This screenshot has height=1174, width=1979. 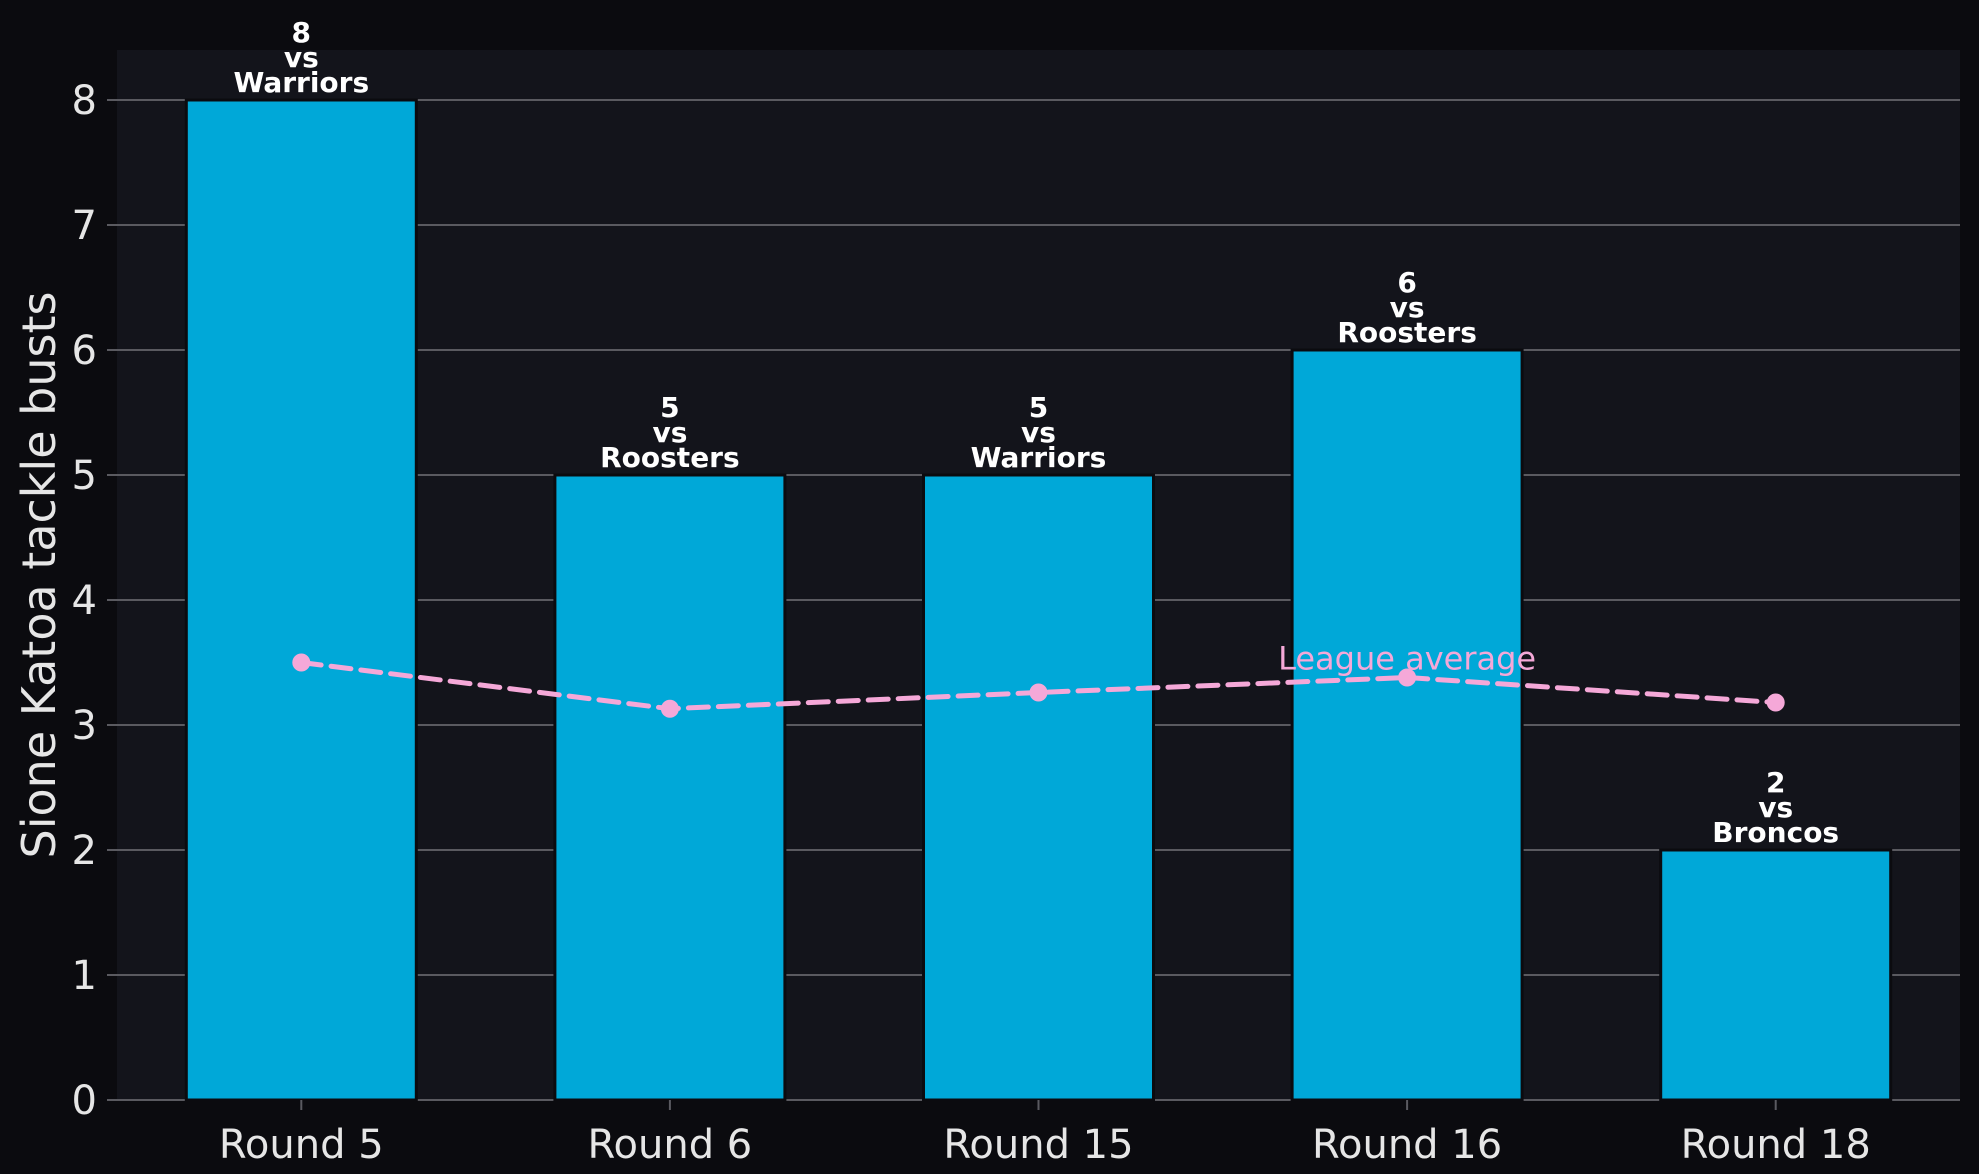 I want to click on bar-value-label: 6, so click(x=1406, y=282).